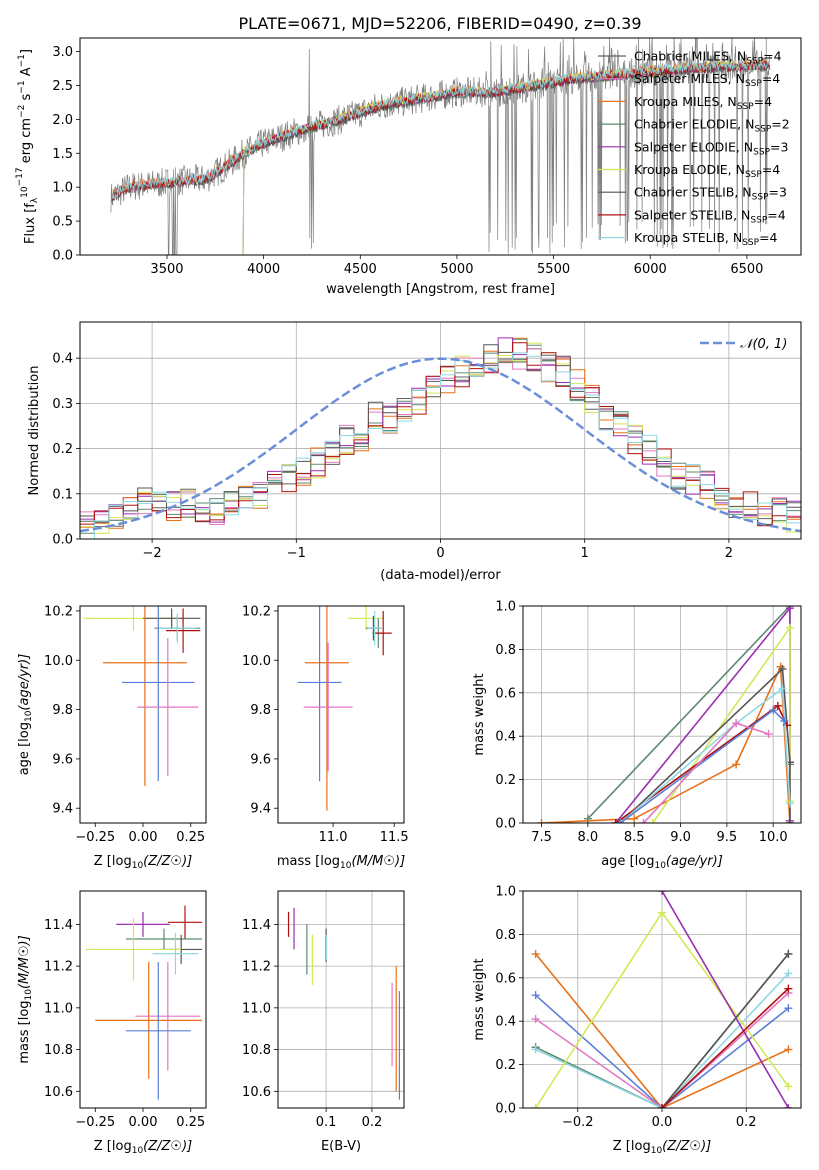 The height and width of the screenshot is (1170, 819). I want to click on y-tick-label: 10.8, so click(256, 1050).